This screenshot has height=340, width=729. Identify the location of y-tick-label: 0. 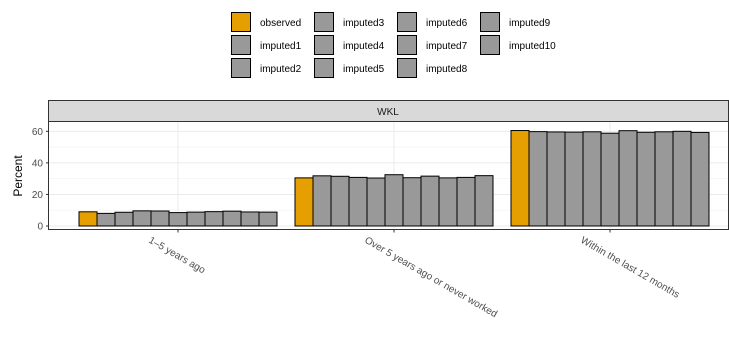
(40, 227).